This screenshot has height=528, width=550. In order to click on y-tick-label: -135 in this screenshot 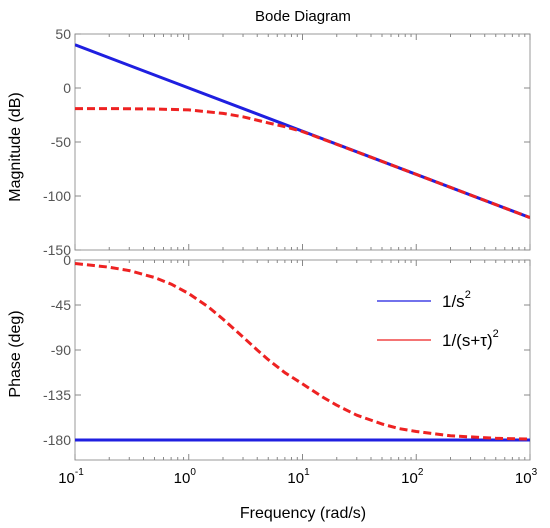, I will do `click(57, 395)`.